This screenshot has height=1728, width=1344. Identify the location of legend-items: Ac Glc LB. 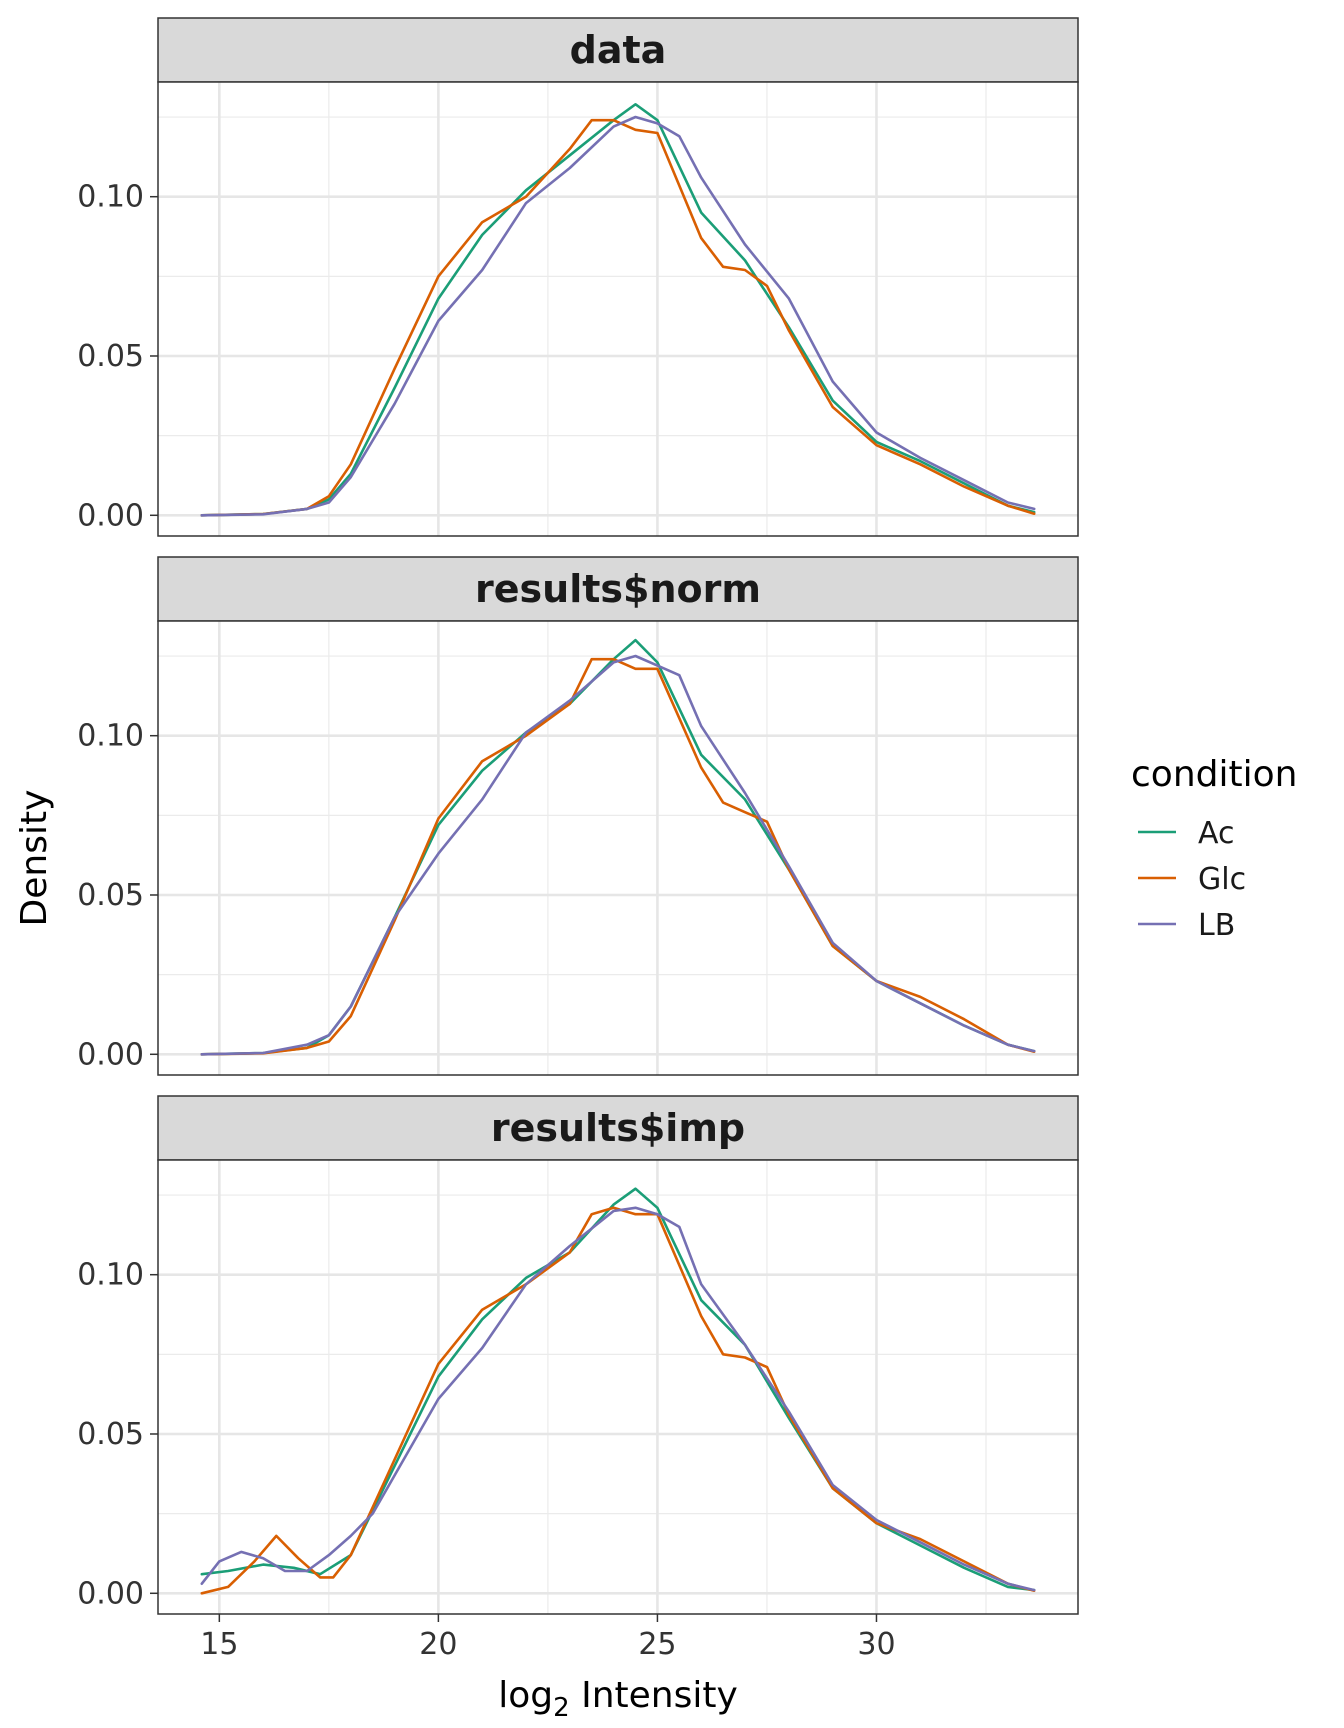
(1192, 879).